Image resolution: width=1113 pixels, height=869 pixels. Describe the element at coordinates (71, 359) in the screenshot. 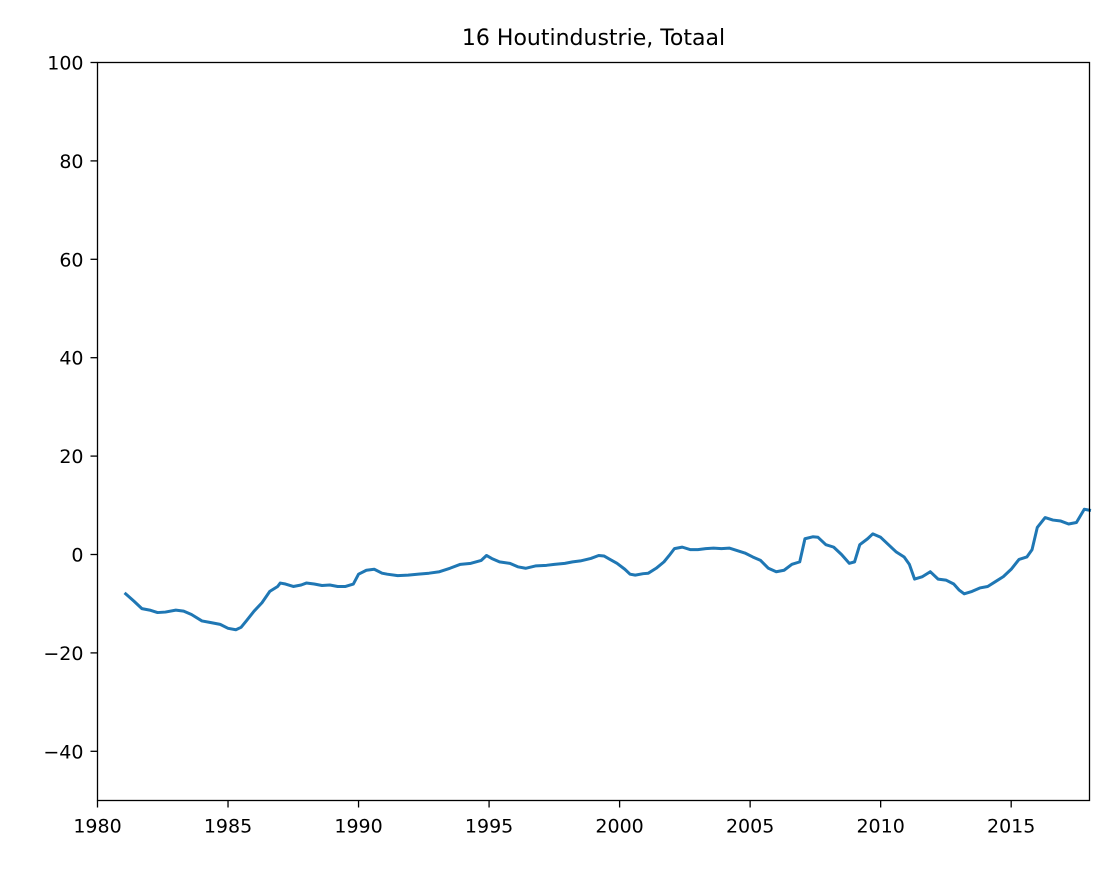

I see `y-tick-label: 40` at that location.